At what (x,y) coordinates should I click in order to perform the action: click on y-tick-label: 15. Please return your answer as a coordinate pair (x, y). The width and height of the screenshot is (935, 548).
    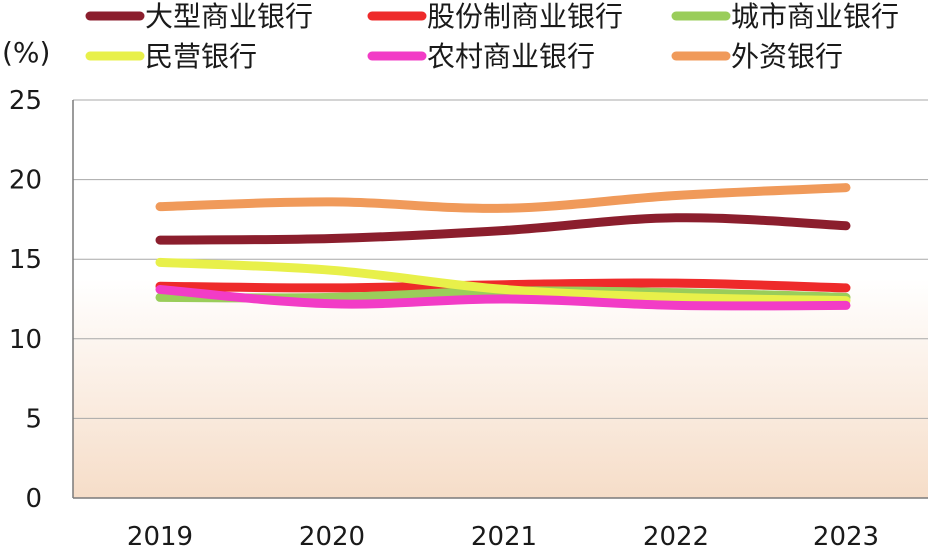
    Looking at the image, I should click on (25, 260).